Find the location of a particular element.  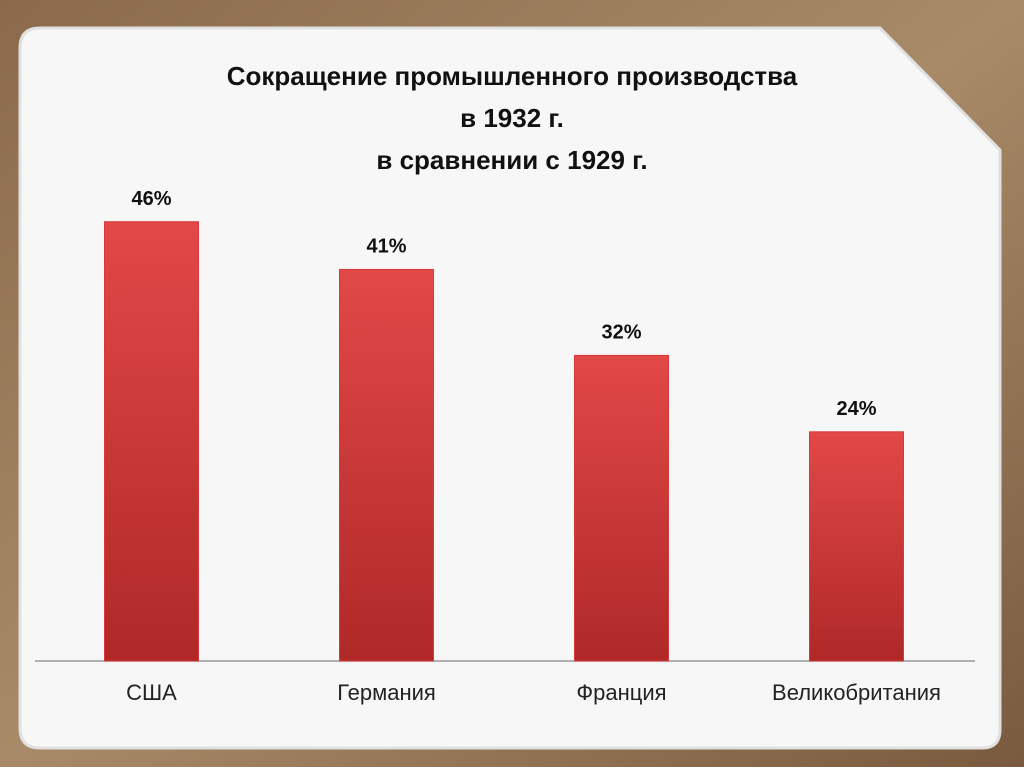

x-tick-label: Германия is located at coordinates (386, 692).